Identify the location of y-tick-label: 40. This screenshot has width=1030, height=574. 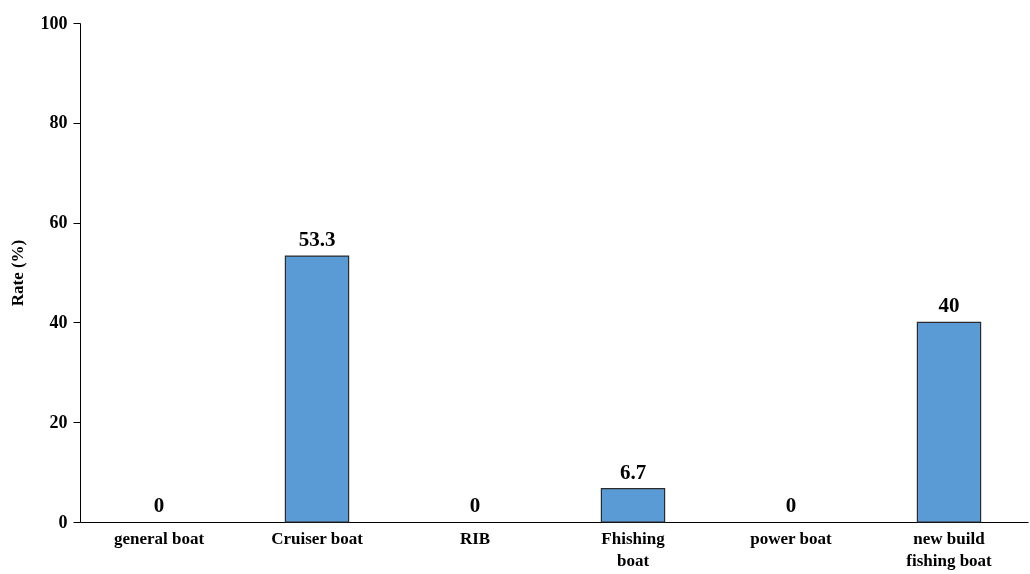
(58, 321).